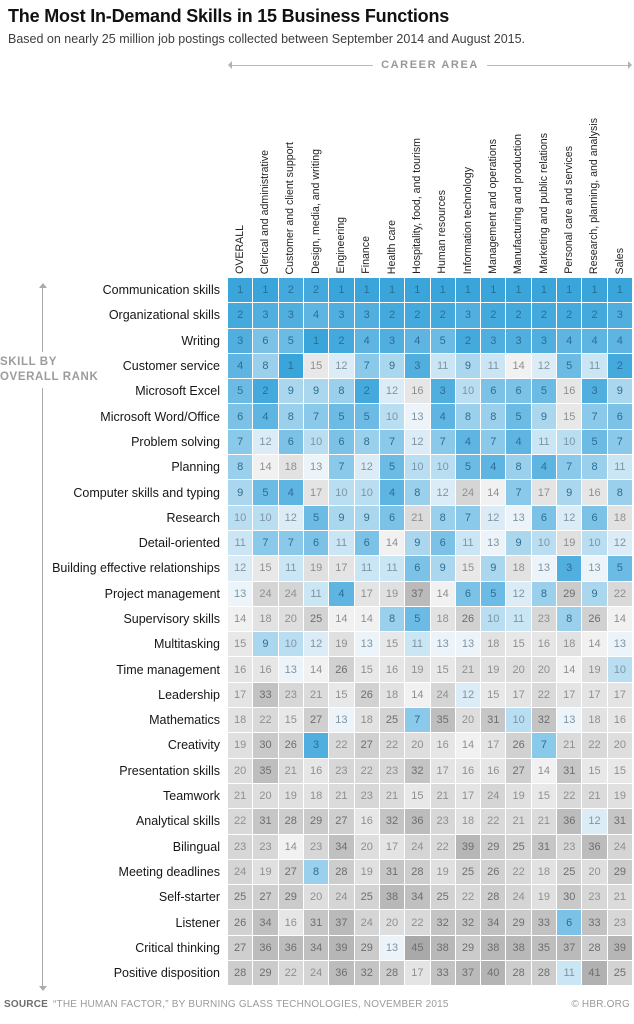 The height and width of the screenshot is (1024, 634). Describe the element at coordinates (341, 948) in the screenshot. I see `heatmap-cell: 39` at that location.